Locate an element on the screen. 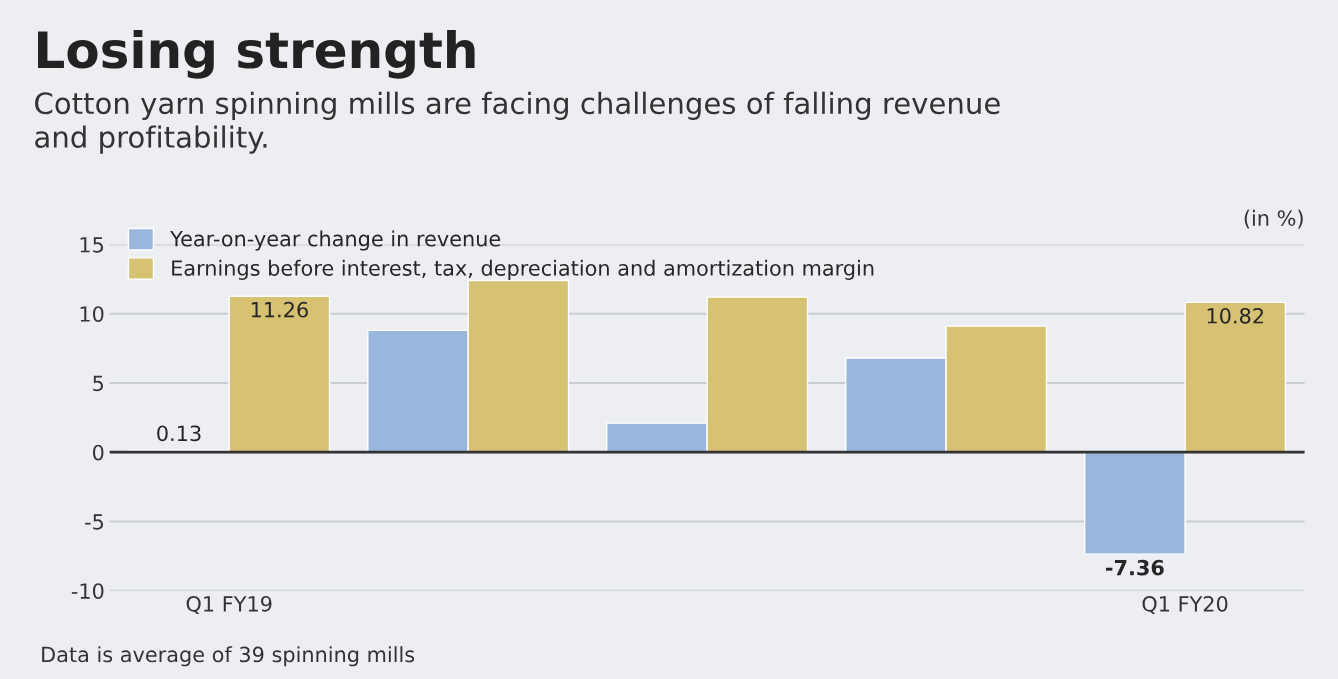  data-label: -7.36 is located at coordinates (1134, 567).